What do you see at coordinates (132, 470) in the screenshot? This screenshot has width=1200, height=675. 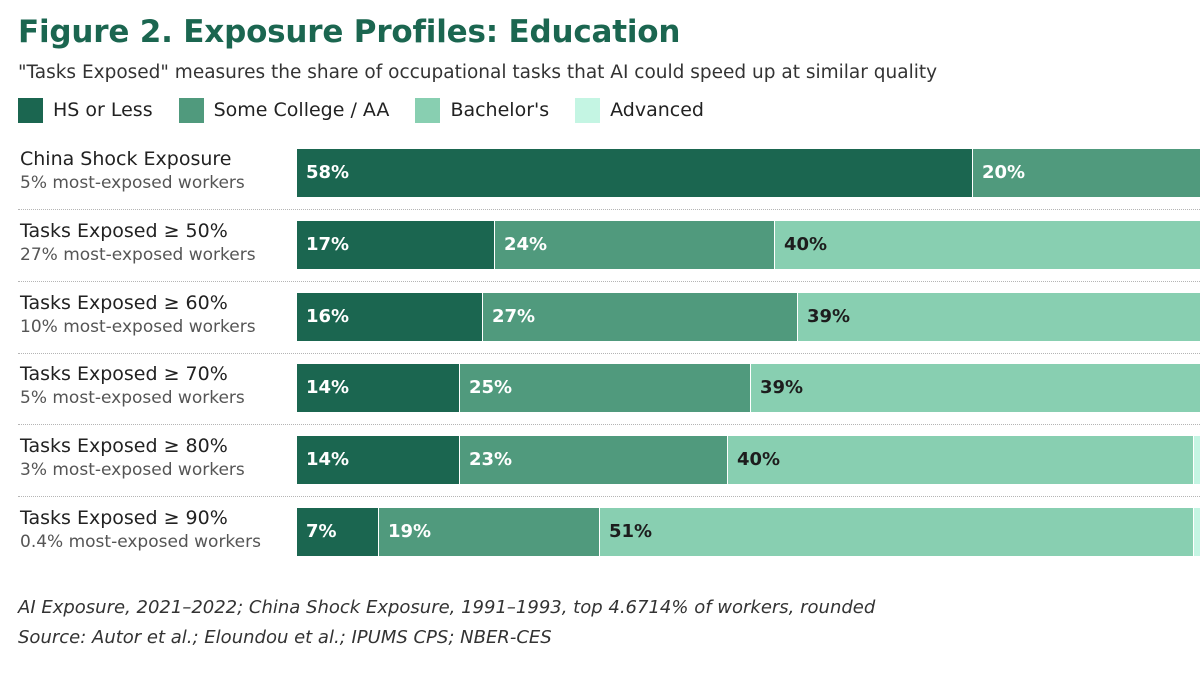 I see `row-category-sublabel: 3% most-exposed workers` at bounding box center [132, 470].